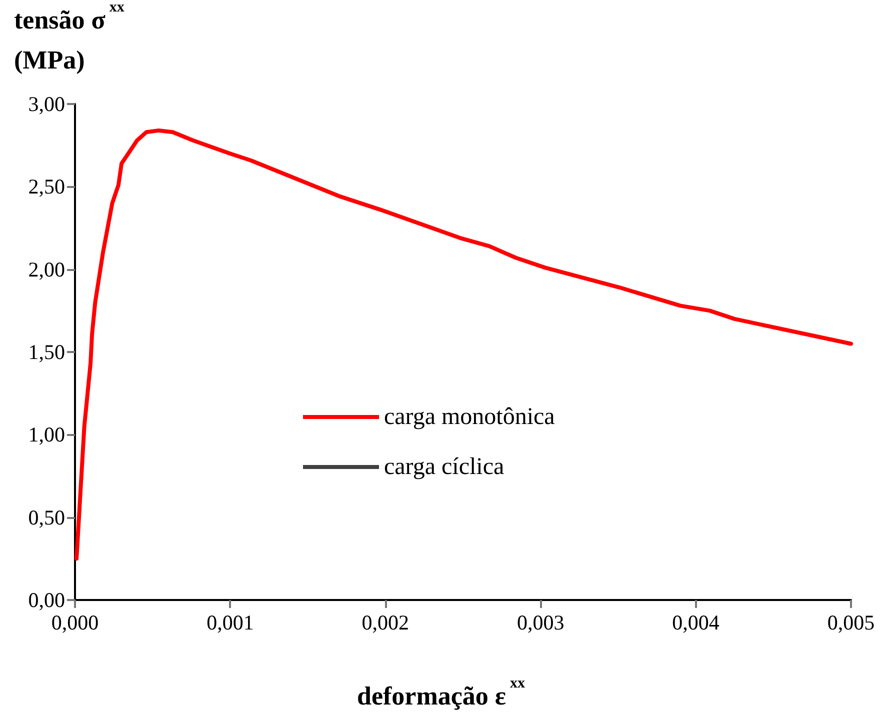 The image size is (882, 716). Describe the element at coordinates (46, 600) in the screenshot. I see `y-tick-label: 0,00` at that location.